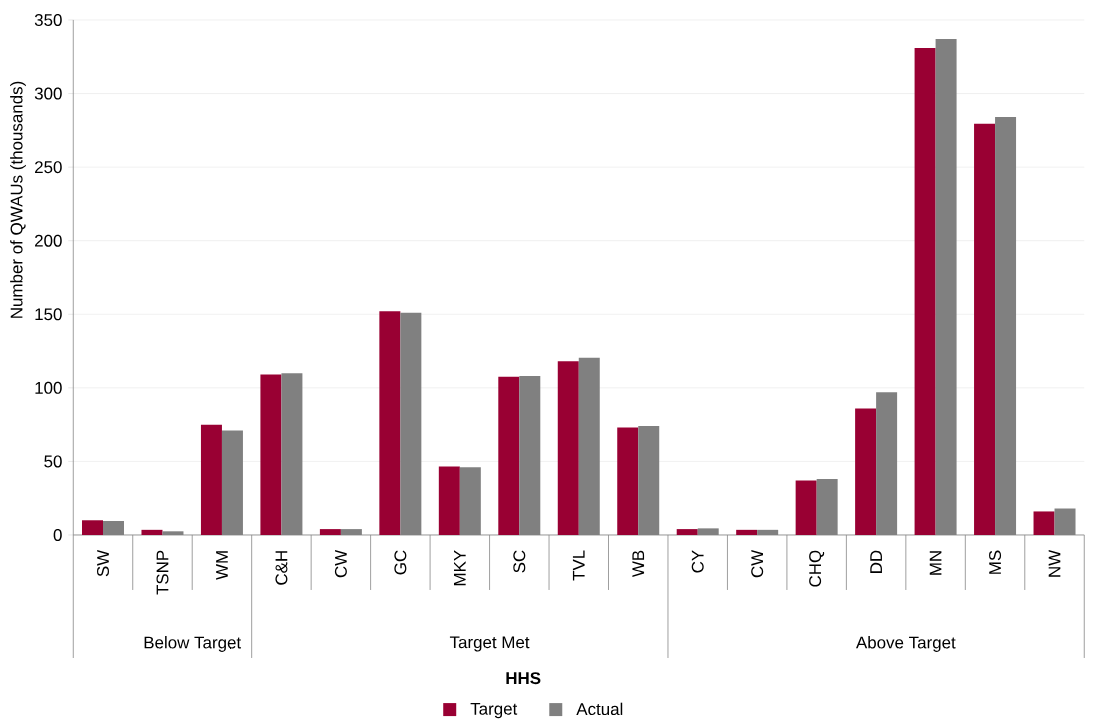 This screenshot has height=726, width=1114. What do you see at coordinates (995, 562) in the screenshot?
I see `x-tick-label: MS` at bounding box center [995, 562].